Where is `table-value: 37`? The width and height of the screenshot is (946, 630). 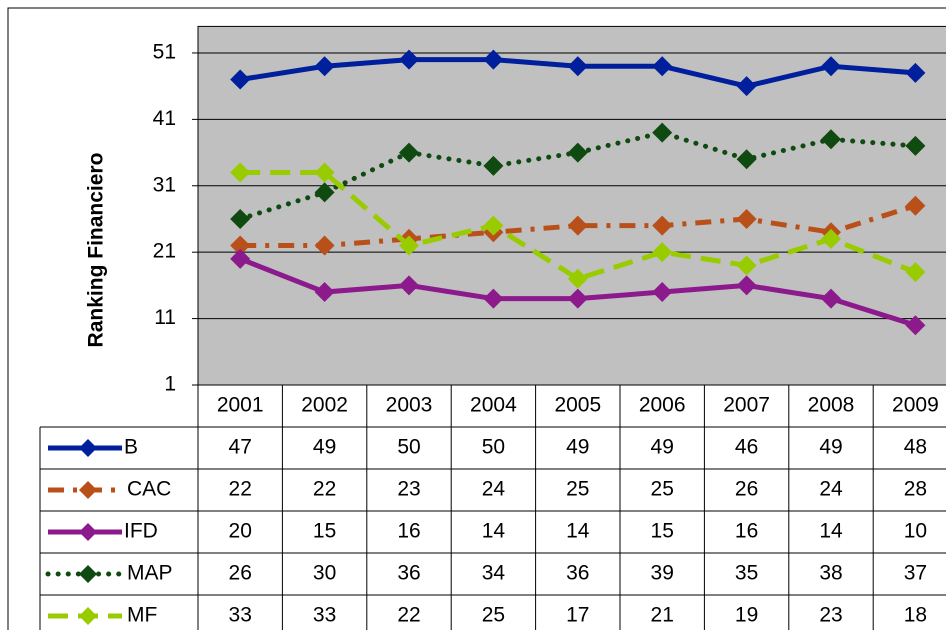 table-value: 37 is located at coordinates (915, 573).